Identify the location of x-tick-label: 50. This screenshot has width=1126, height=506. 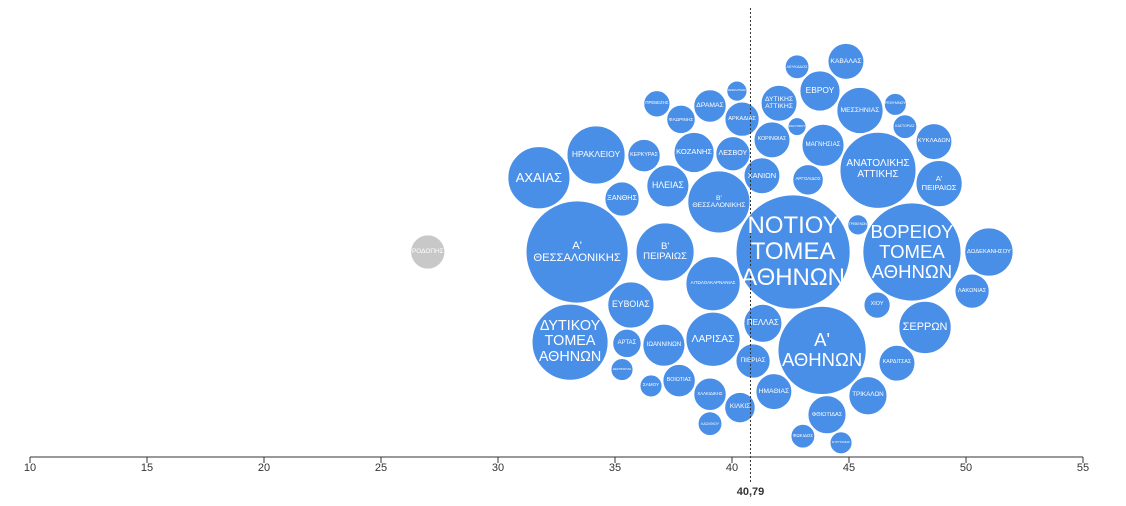
(966, 468).